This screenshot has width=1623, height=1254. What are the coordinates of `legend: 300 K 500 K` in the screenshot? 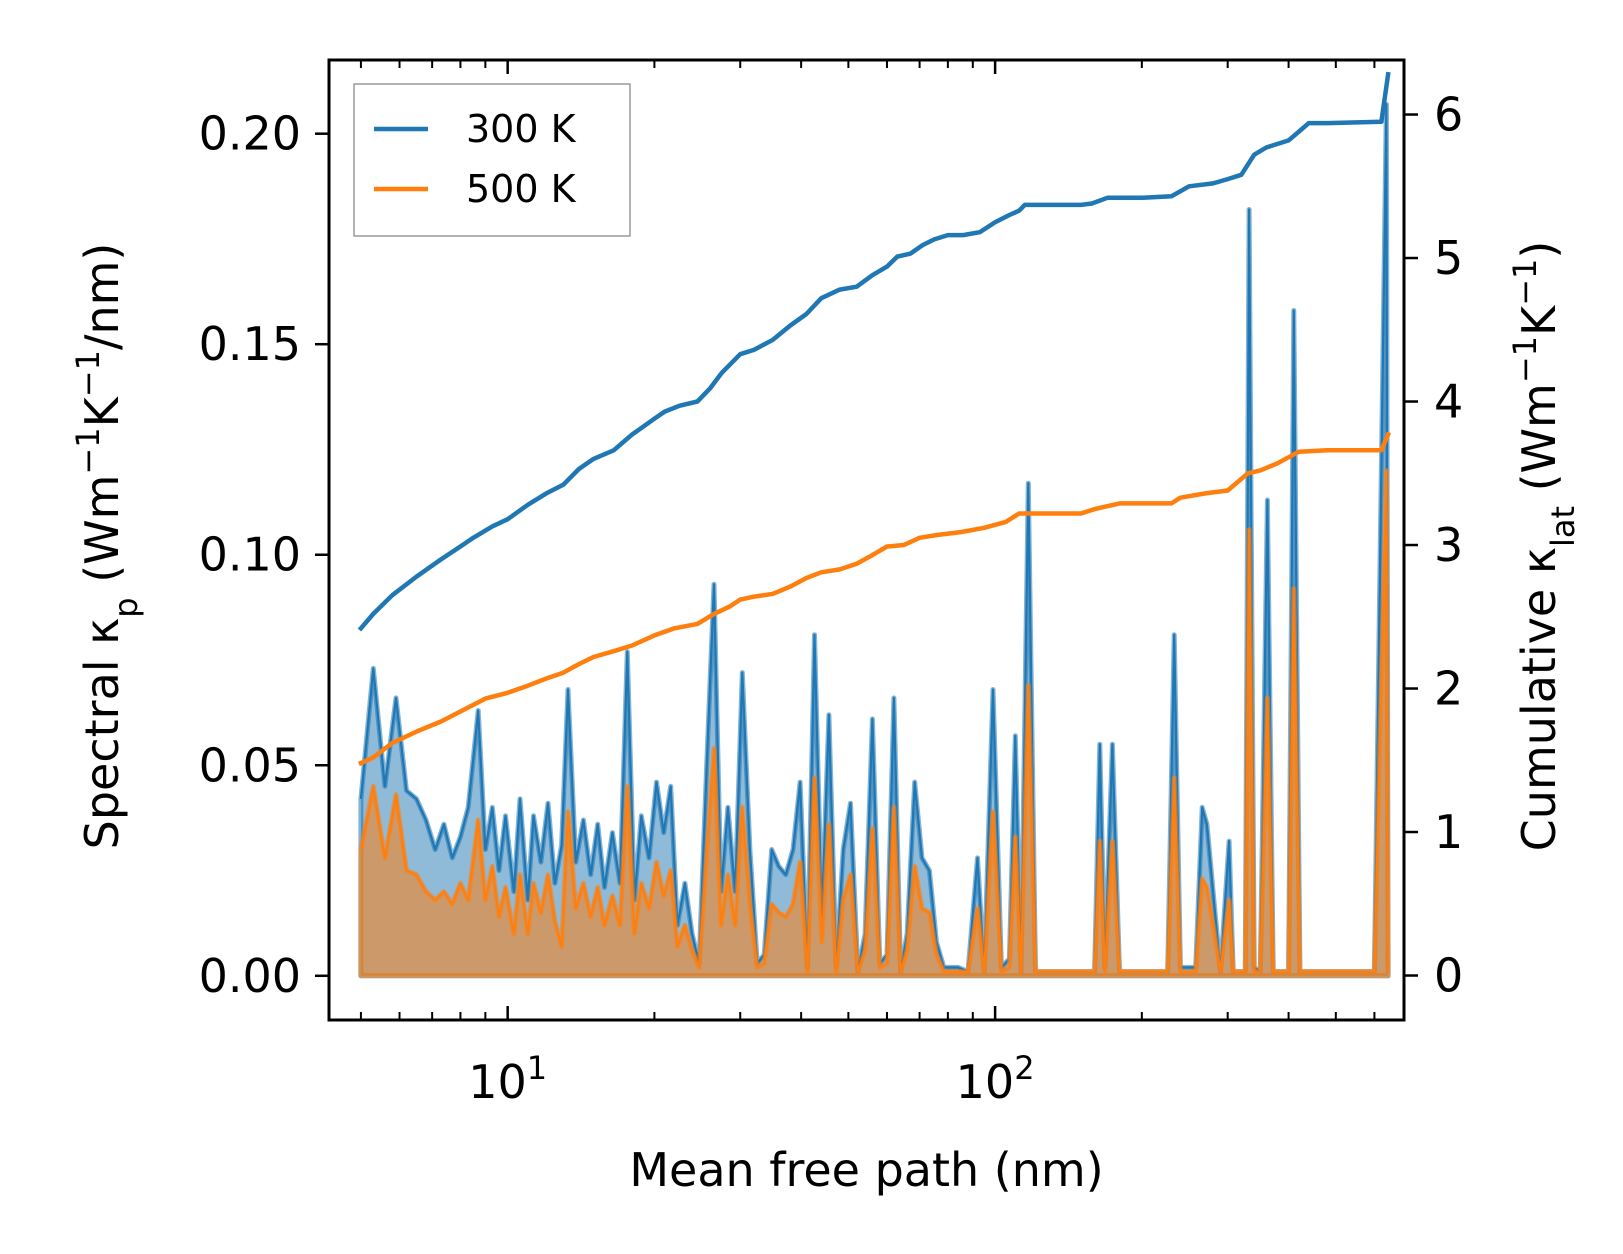 It's located at (492, 160).